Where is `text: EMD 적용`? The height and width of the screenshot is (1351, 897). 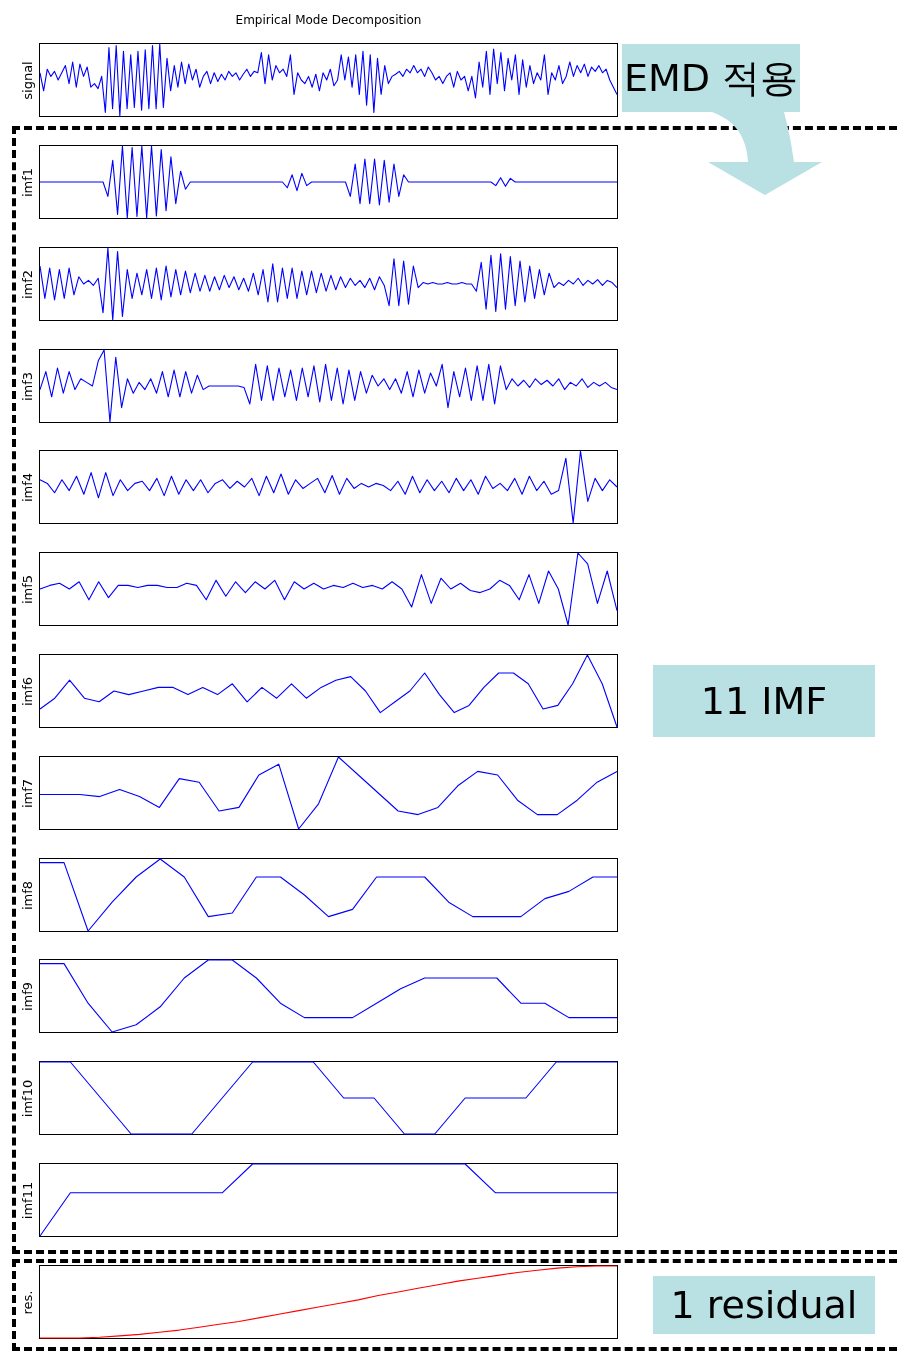
text: EMD 적용 is located at coordinates (711, 78).